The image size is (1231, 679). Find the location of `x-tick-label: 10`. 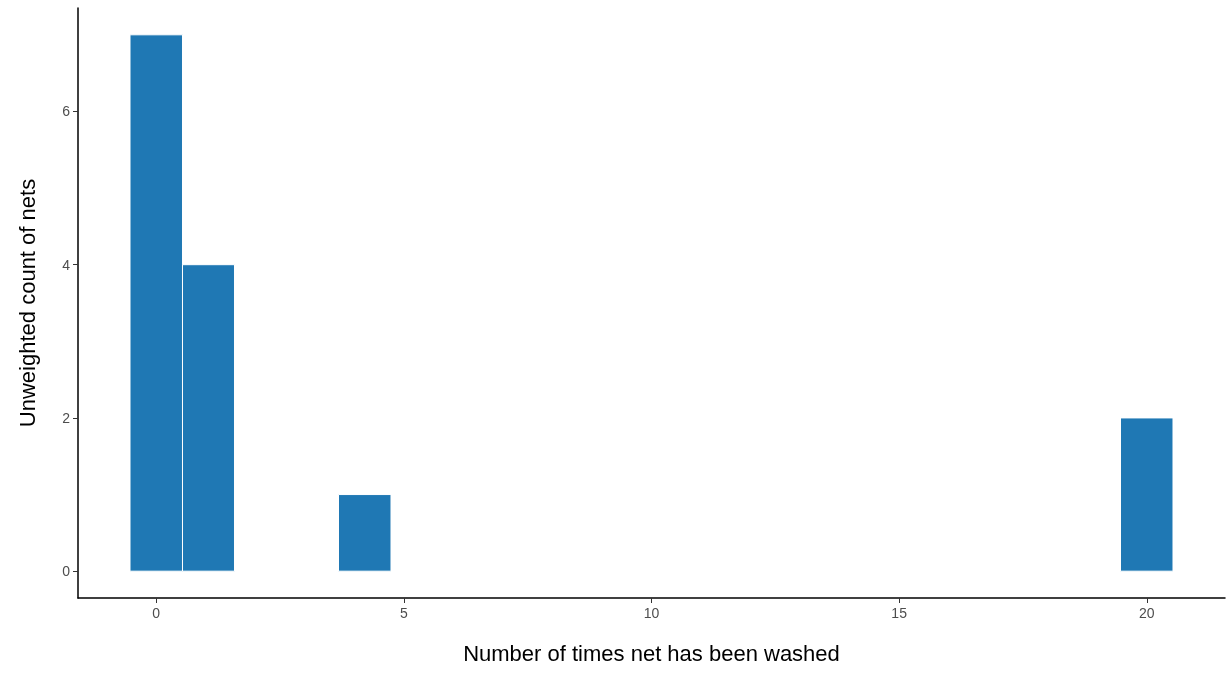

x-tick-label: 10 is located at coordinates (651, 613).